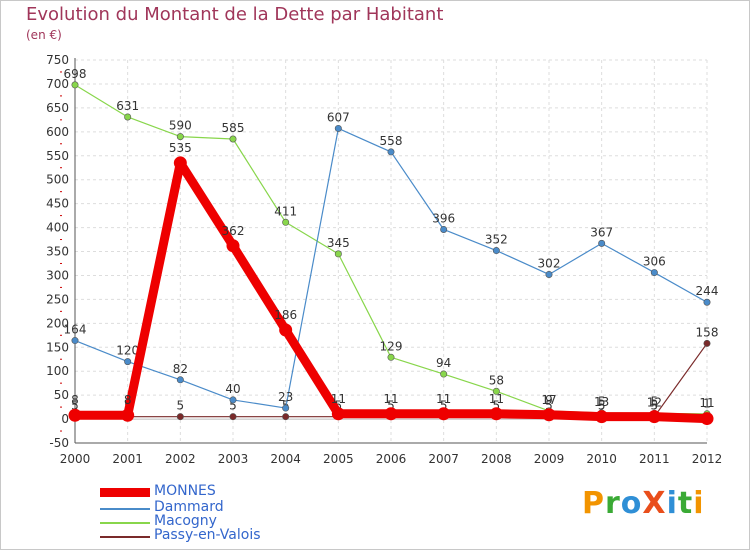  I want to click on x-tick-label: 2009, so click(549, 459).